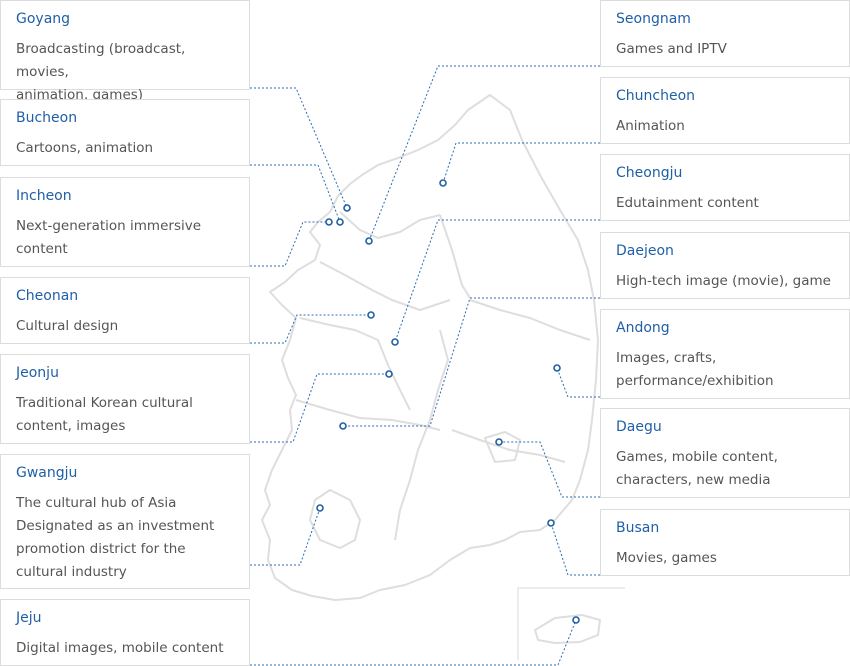 The height and width of the screenshot is (666, 850). I want to click on region-description: Edutainment content, so click(728, 203).